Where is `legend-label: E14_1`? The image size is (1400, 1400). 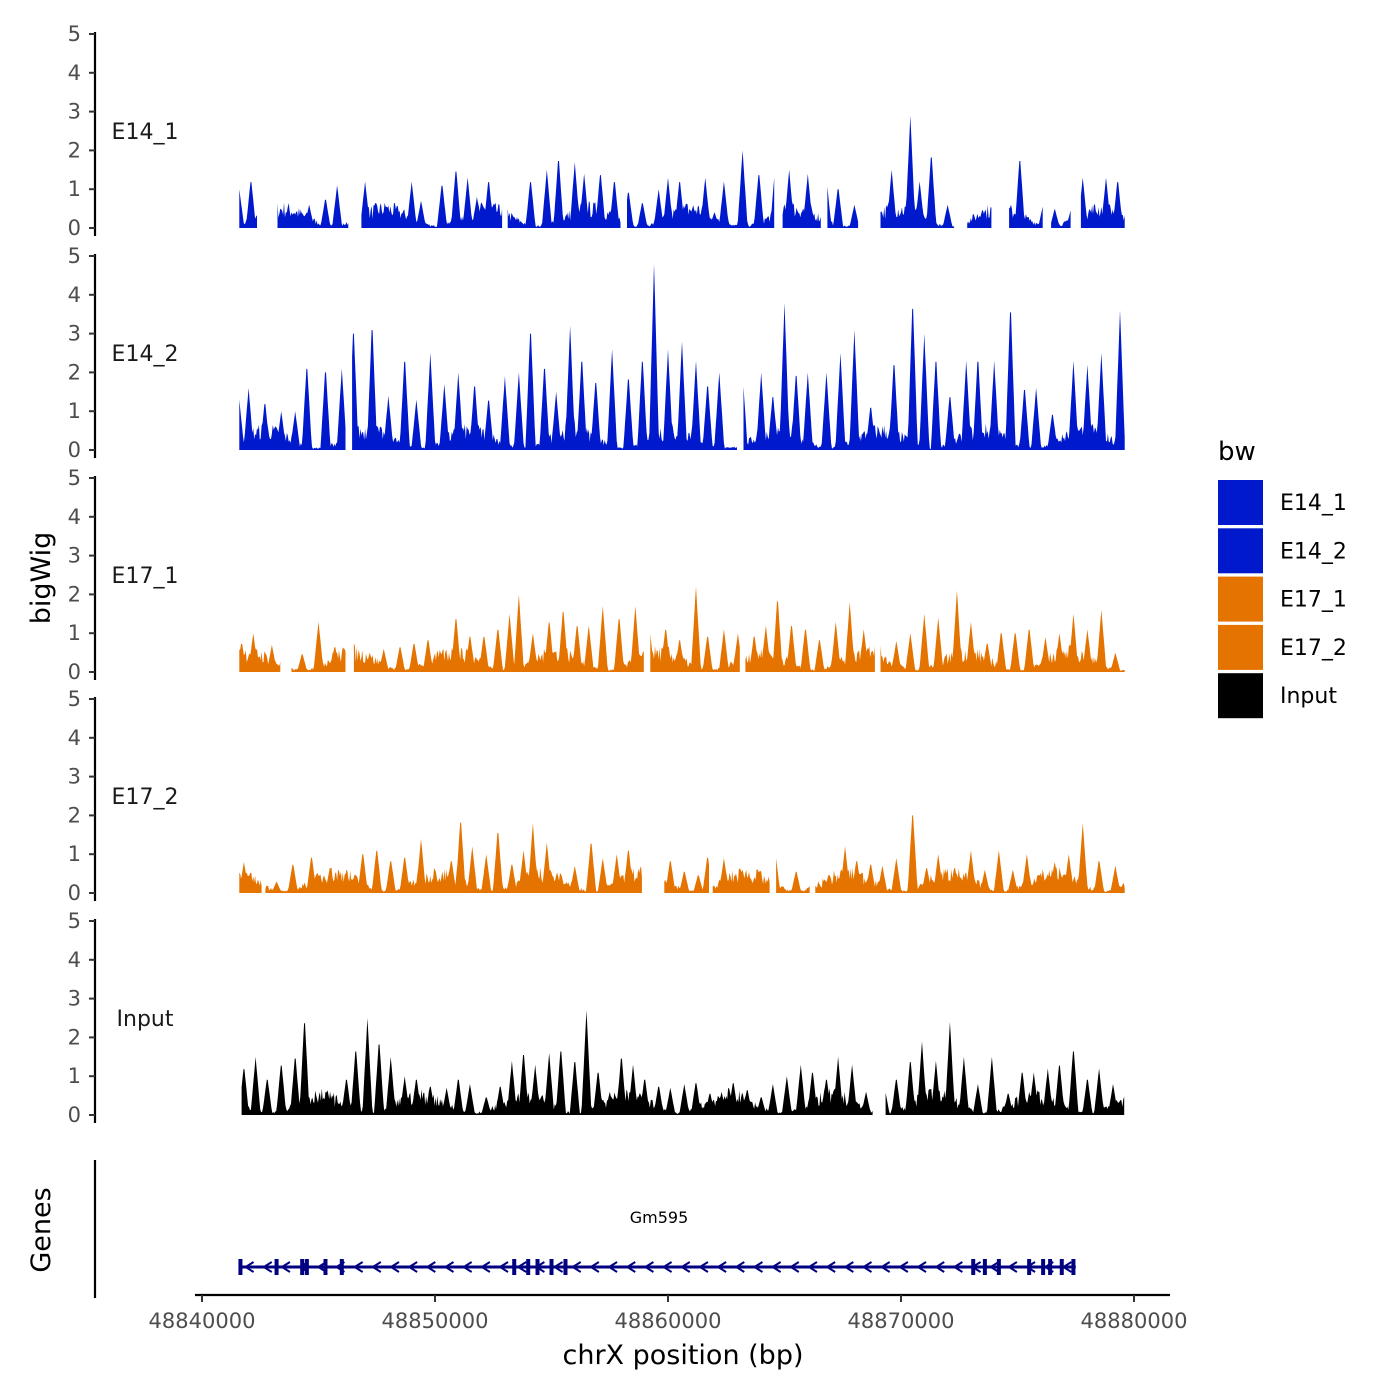
legend-label: E14_1 is located at coordinates (1313, 503).